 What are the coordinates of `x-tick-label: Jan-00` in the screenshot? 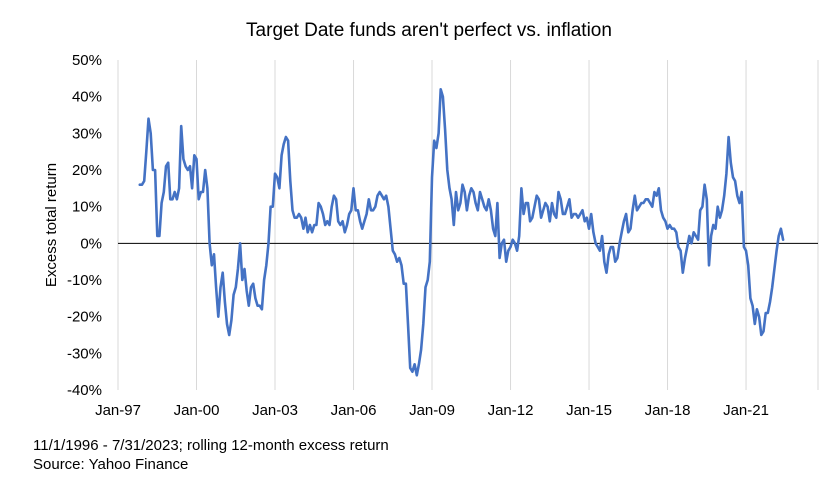 It's located at (197, 410).